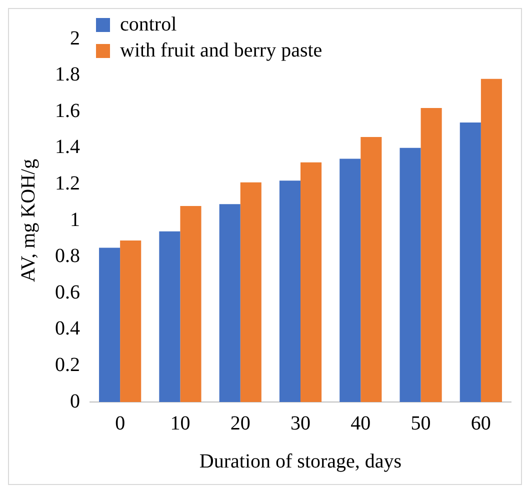 The height and width of the screenshot is (493, 530). Describe the element at coordinates (67, 75) in the screenshot. I see `y-tick-label: 1.8` at that location.